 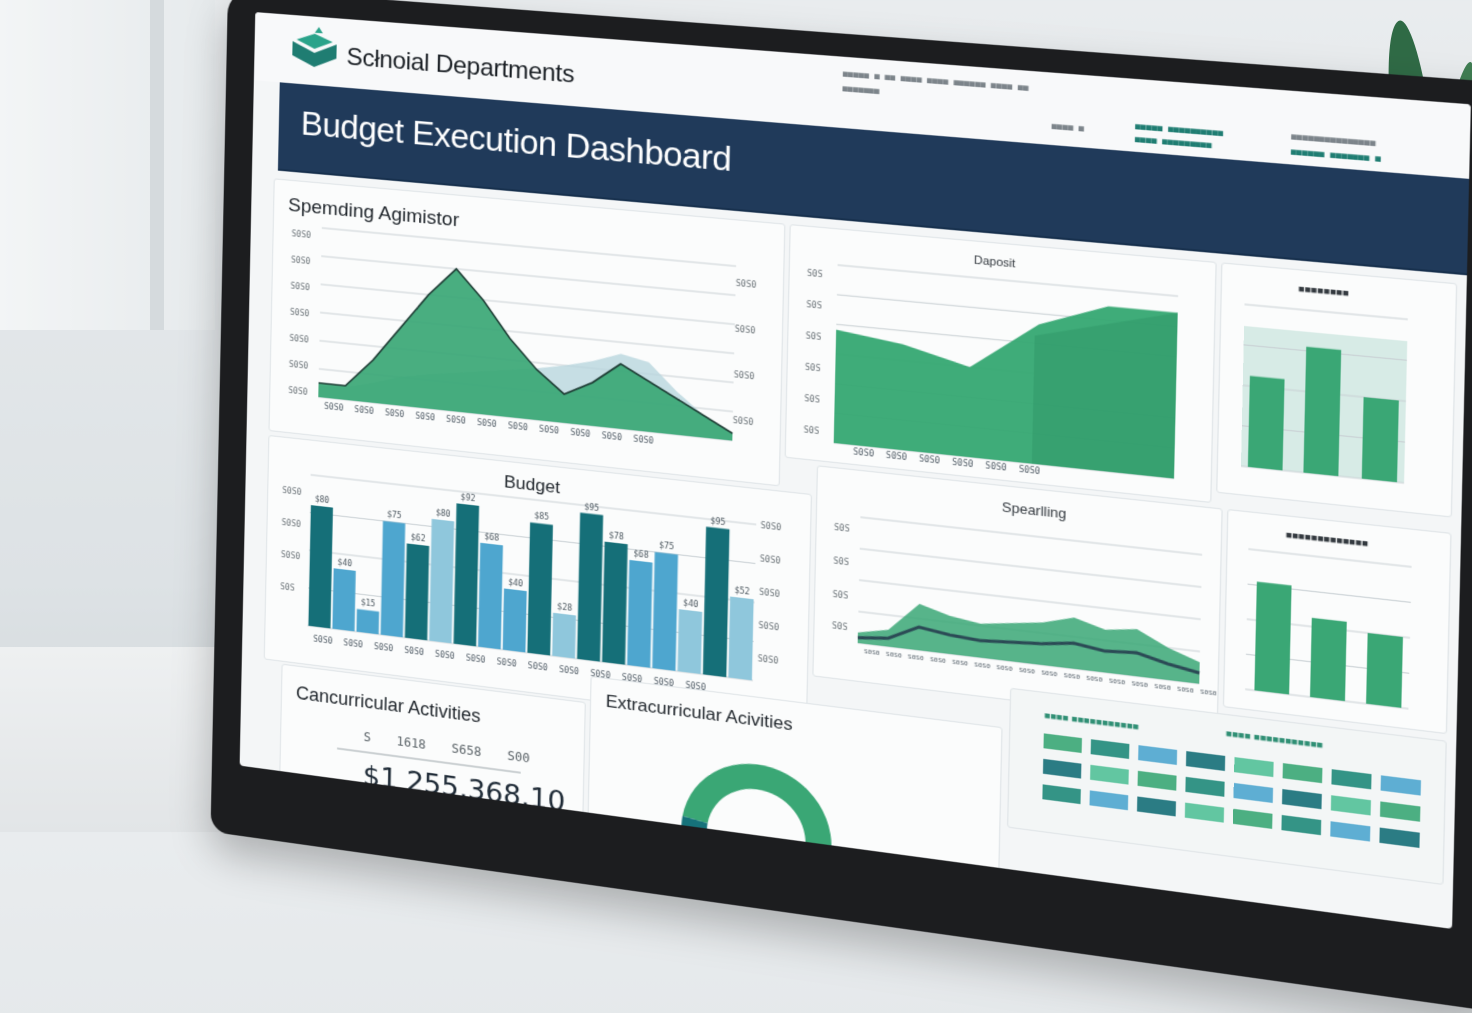 I want to click on small-bar-panel: ■■■■■■■■, so click(x=1336, y=389).